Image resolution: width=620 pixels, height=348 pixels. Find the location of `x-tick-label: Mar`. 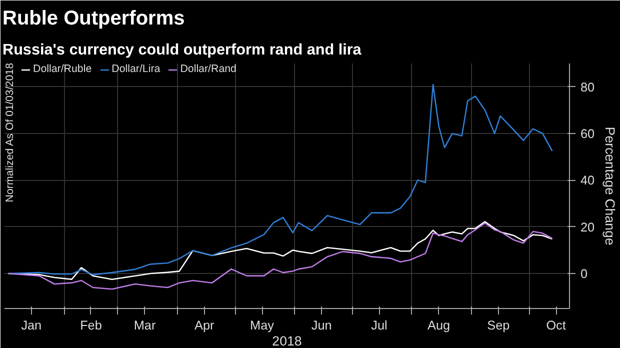

x-tick-label: Mar is located at coordinates (145, 325).